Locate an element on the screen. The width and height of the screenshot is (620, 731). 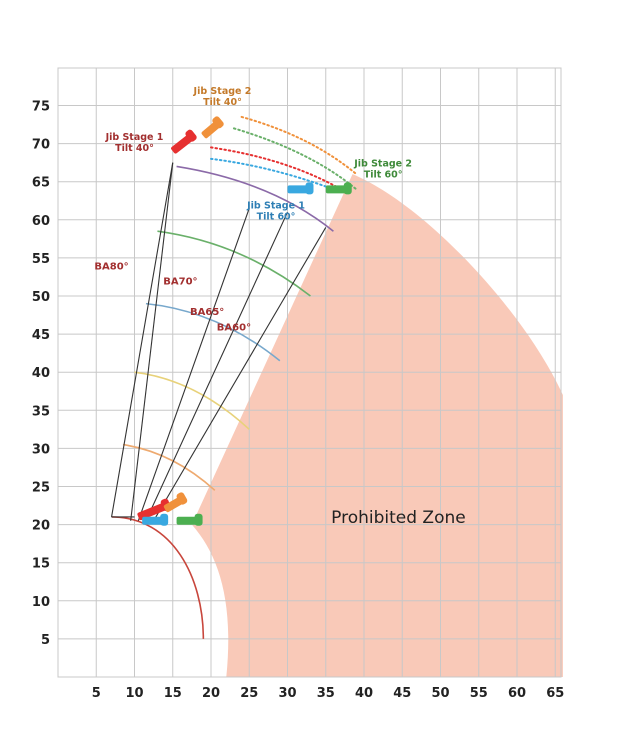
base-radius-arc is located at coordinates (158, 577).